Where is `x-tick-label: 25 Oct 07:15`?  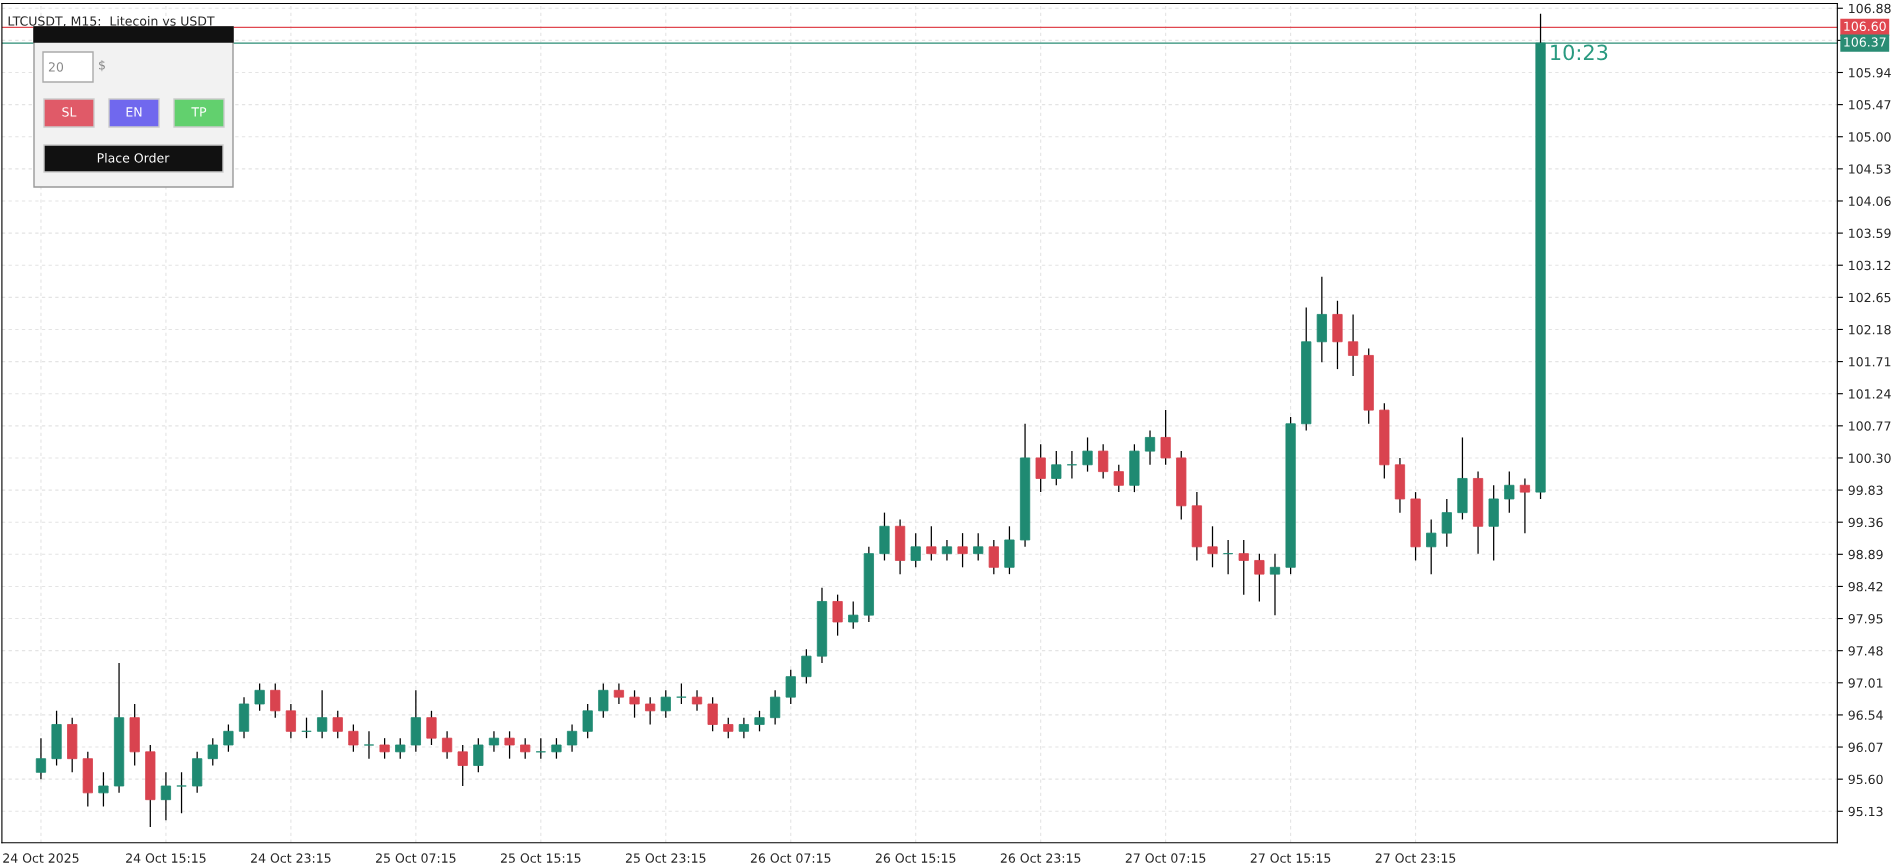
x-tick-label: 25 Oct 07:15 is located at coordinates (416, 858).